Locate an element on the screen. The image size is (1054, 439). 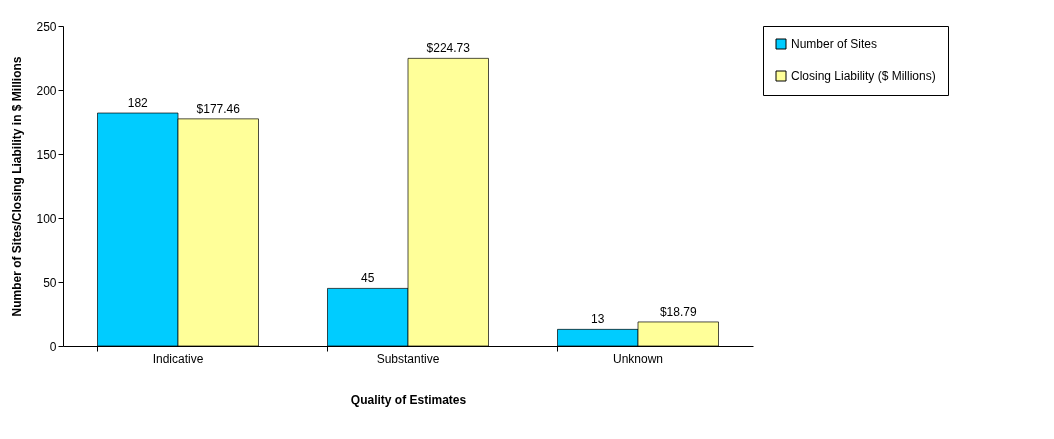
x-tick-label: Substantive is located at coordinates (408, 358).